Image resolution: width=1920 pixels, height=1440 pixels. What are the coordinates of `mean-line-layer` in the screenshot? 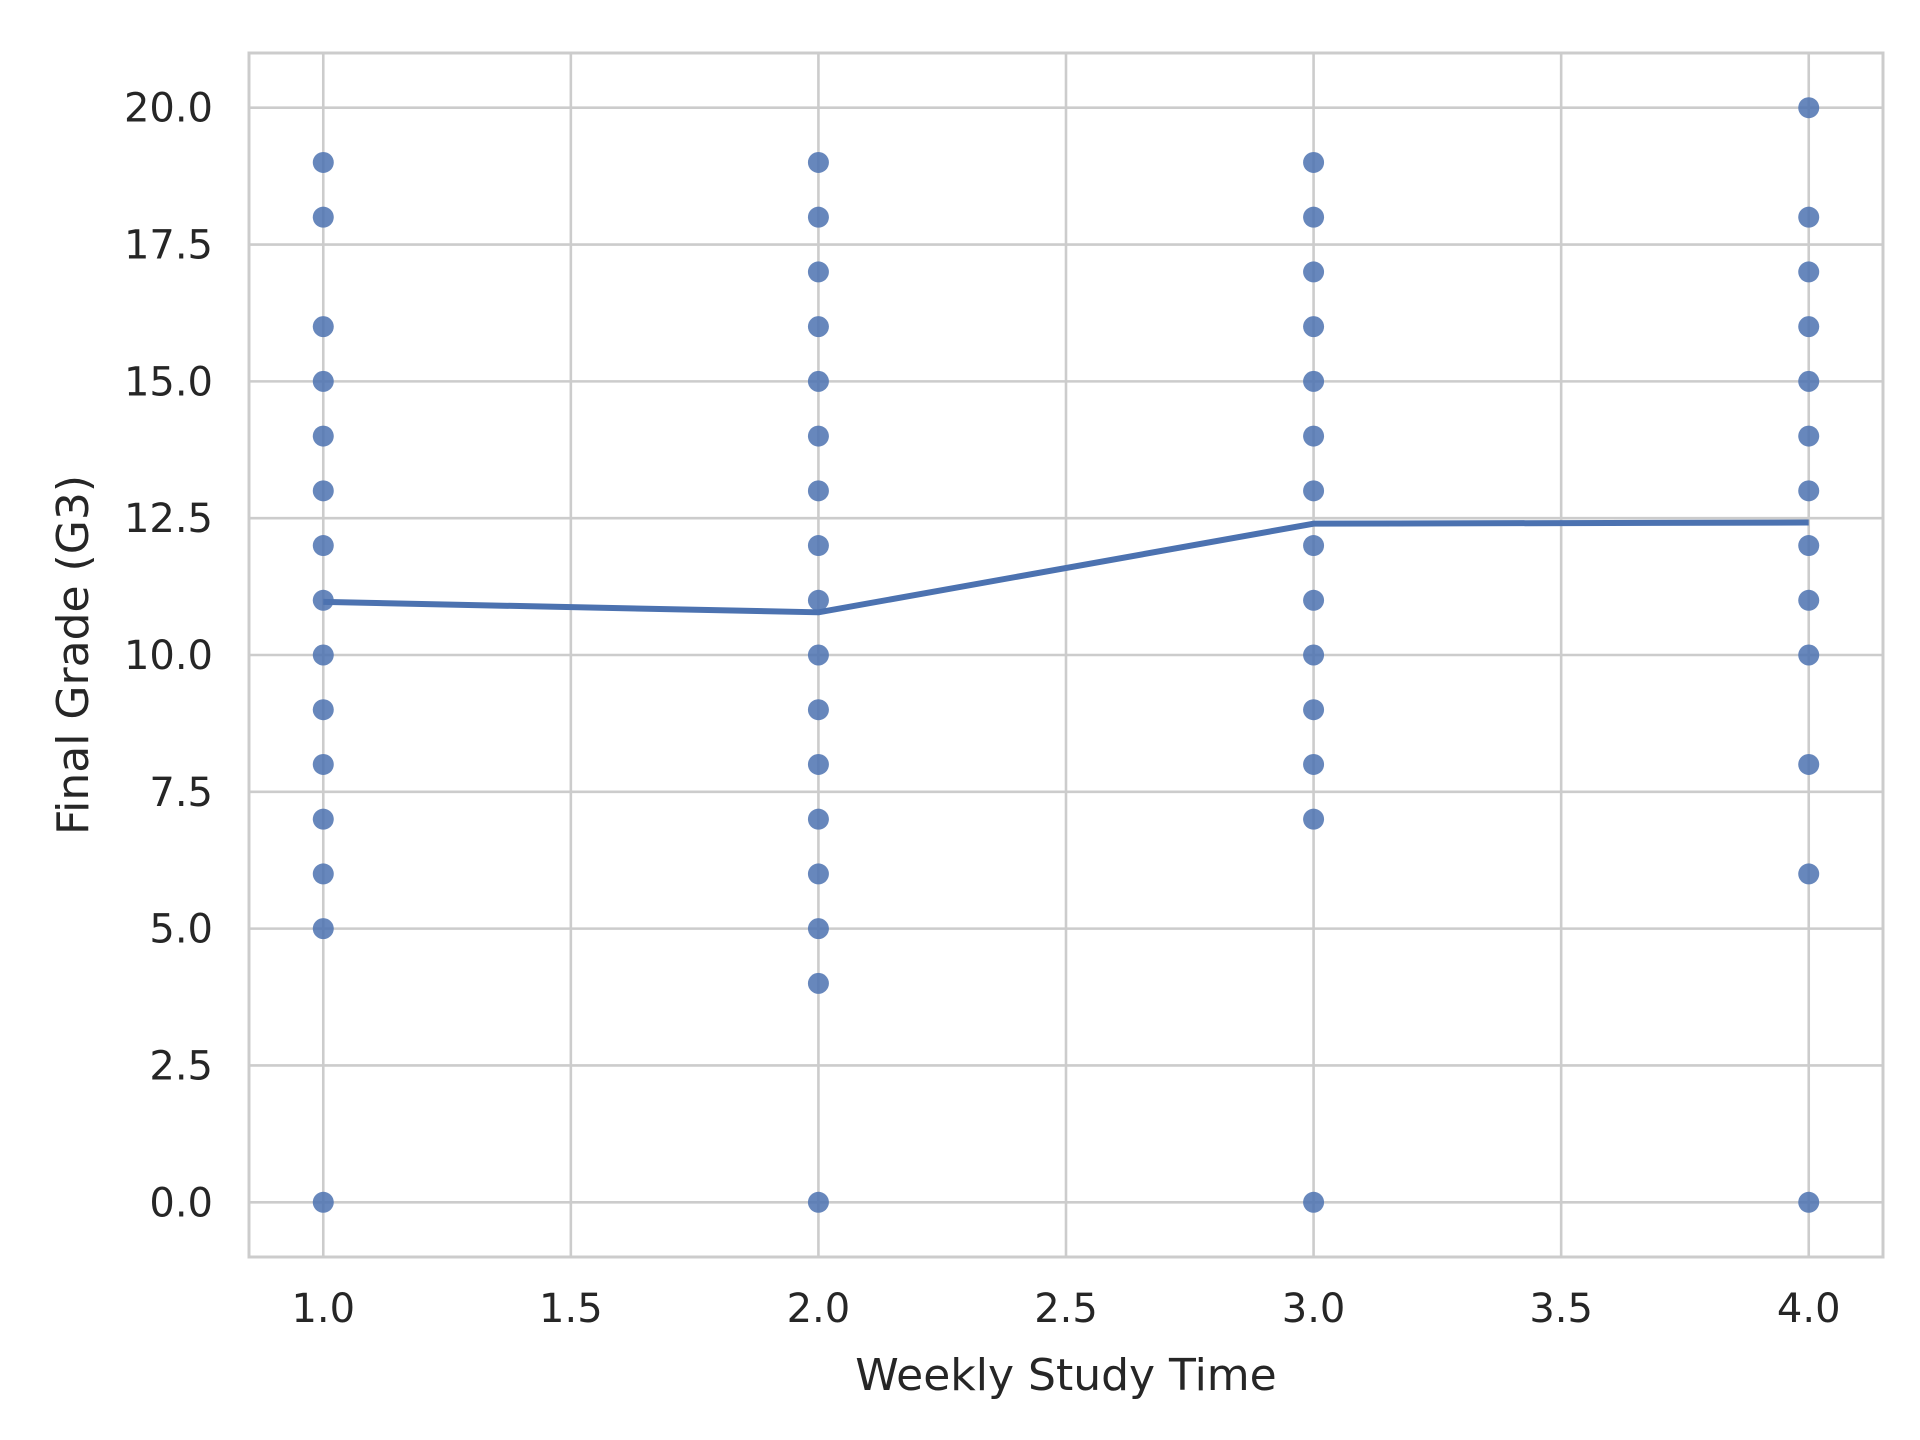 It's located at (1066, 567).